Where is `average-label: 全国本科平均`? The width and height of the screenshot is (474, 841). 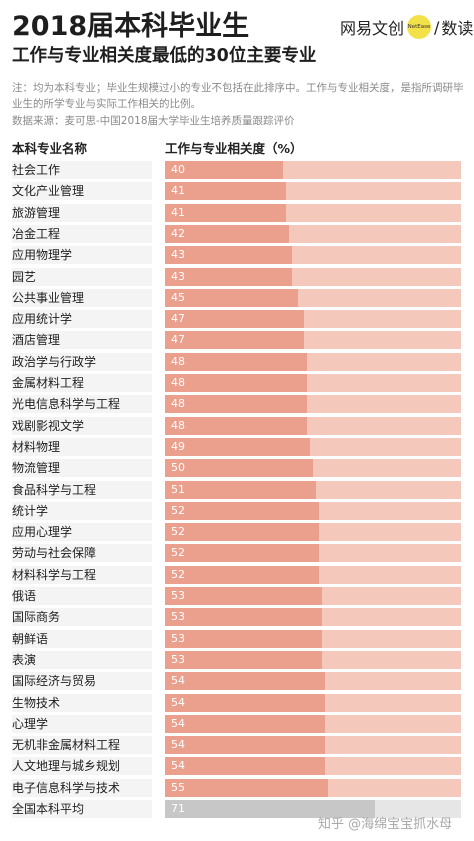 average-label: 全国本科平均 is located at coordinates (82, 809).